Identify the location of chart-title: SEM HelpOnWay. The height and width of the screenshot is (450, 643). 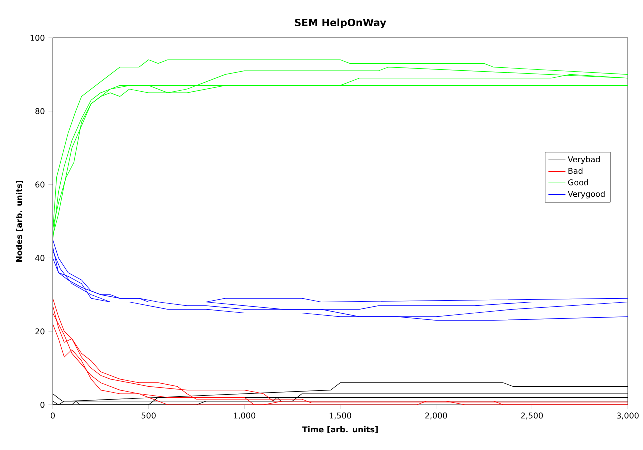
(340, 23).